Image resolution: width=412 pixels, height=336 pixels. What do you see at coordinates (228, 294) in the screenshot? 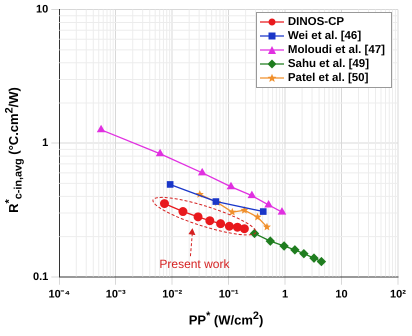
I see `x-tick-label: 10⁻¹` at bounding box center [228, 294].